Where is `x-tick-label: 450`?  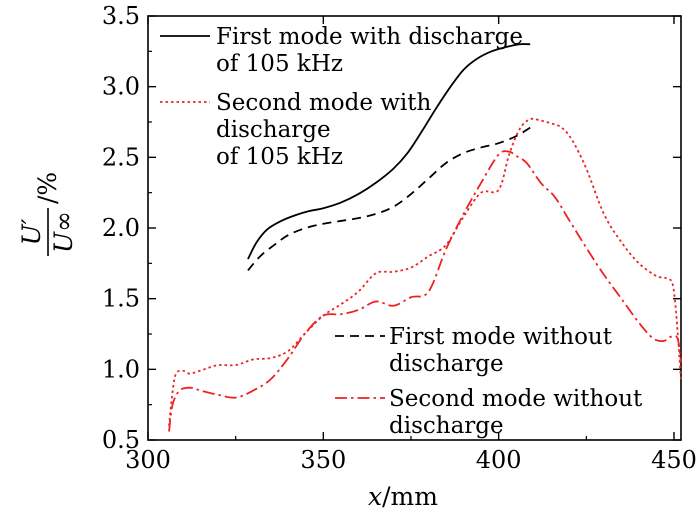
x-tick-label: 450 is located at coordinates (674, 460).